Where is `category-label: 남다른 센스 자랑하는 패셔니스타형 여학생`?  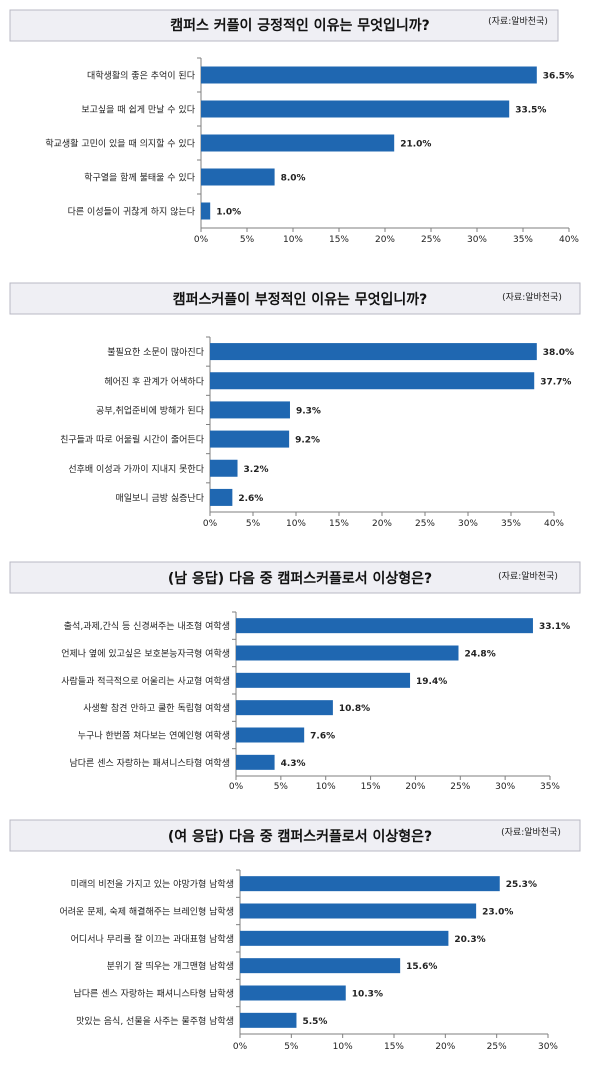
category-label: 남다른 센스 자랑하는 패셔니스타형 여학생 is located at coordinates (150, 763).